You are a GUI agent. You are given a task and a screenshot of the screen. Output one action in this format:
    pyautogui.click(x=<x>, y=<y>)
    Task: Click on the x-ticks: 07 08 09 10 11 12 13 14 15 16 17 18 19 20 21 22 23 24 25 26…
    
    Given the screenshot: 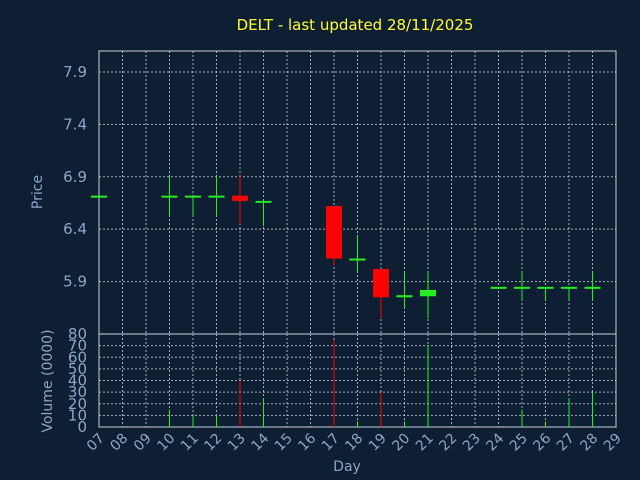 What is the action you would take?
    pyautogui.click(x=354, y=442)
    